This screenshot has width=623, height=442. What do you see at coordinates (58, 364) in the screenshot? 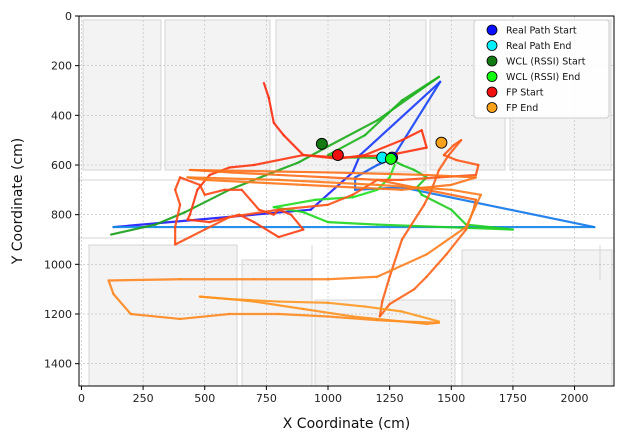
I see `y-tick-label: 1400` at bounding box center [58, 364].